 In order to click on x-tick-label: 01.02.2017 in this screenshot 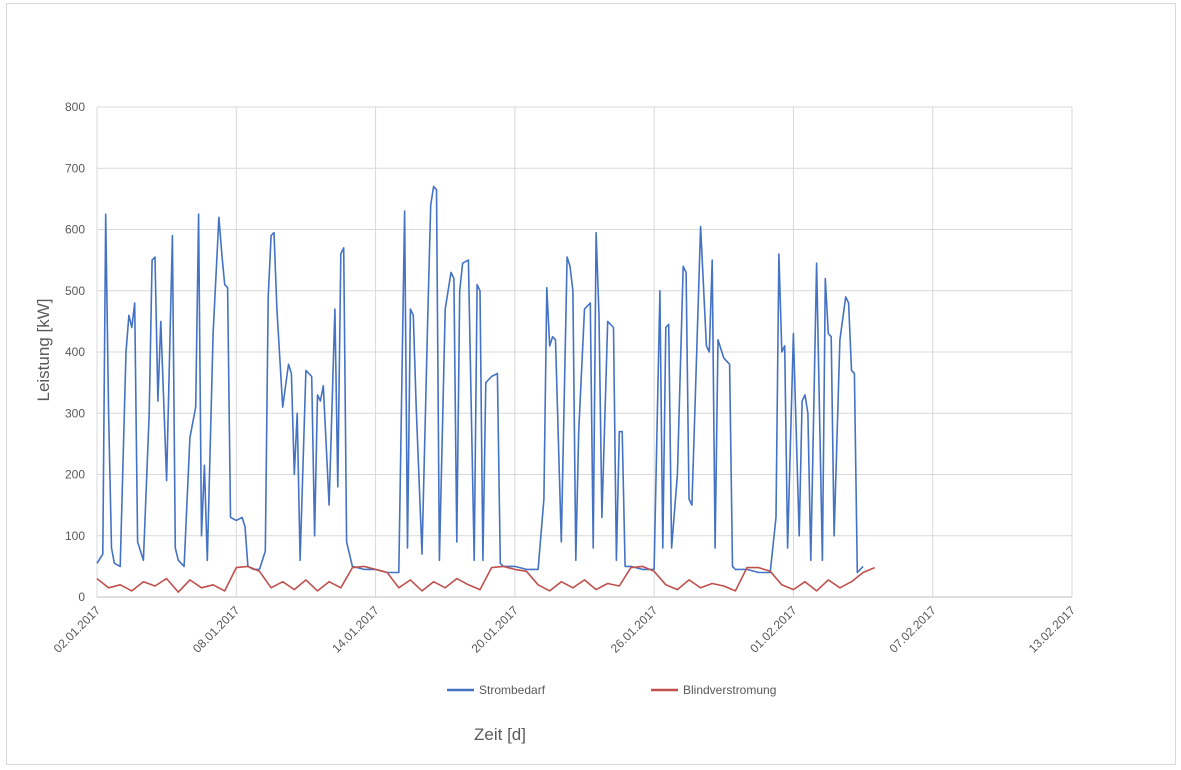, I will do `click(773, 629)`.